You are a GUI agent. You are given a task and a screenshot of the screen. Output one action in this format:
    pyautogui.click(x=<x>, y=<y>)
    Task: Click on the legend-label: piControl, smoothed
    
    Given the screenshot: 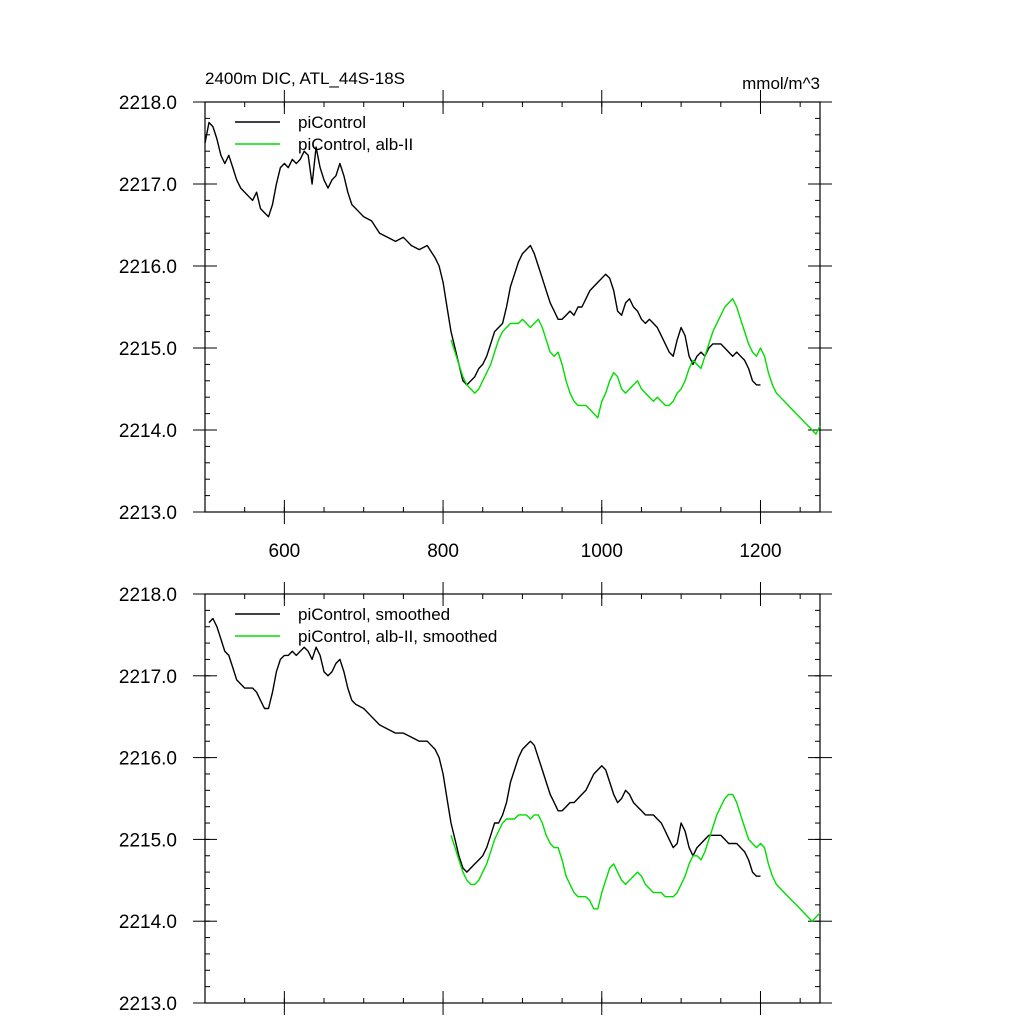 What is the action you would take?
    pyautogui.click(x=374, y=614)
    